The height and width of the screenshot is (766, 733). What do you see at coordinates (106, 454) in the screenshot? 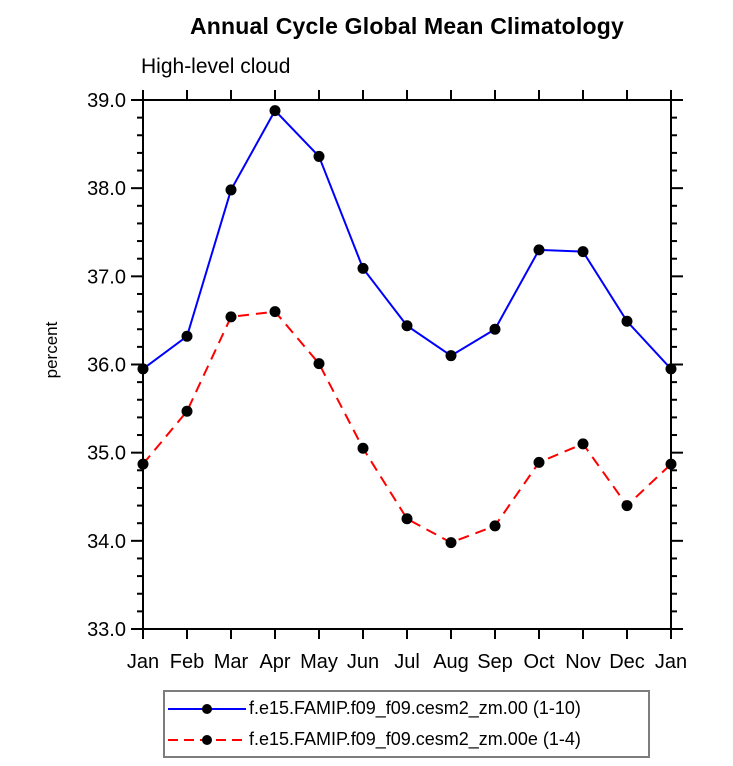
I see `y-tick-label: 35.0` at bounding box center [106, 454].